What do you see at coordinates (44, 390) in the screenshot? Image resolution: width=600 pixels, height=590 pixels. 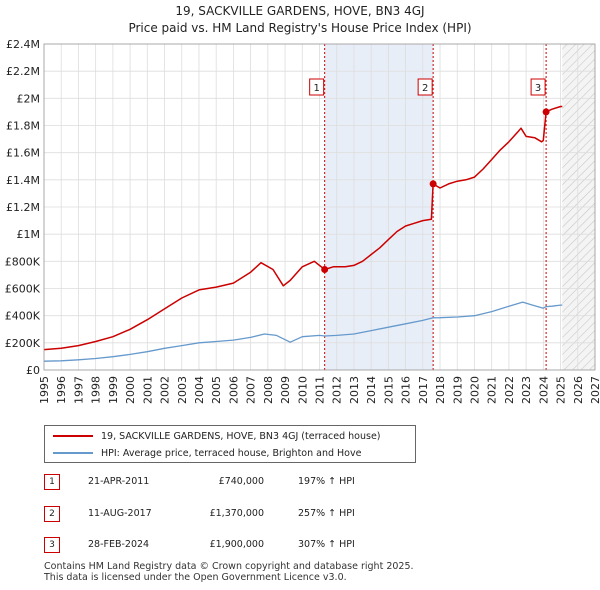 I see `x-tick-label: 1995` at bounding box center [44, 390].